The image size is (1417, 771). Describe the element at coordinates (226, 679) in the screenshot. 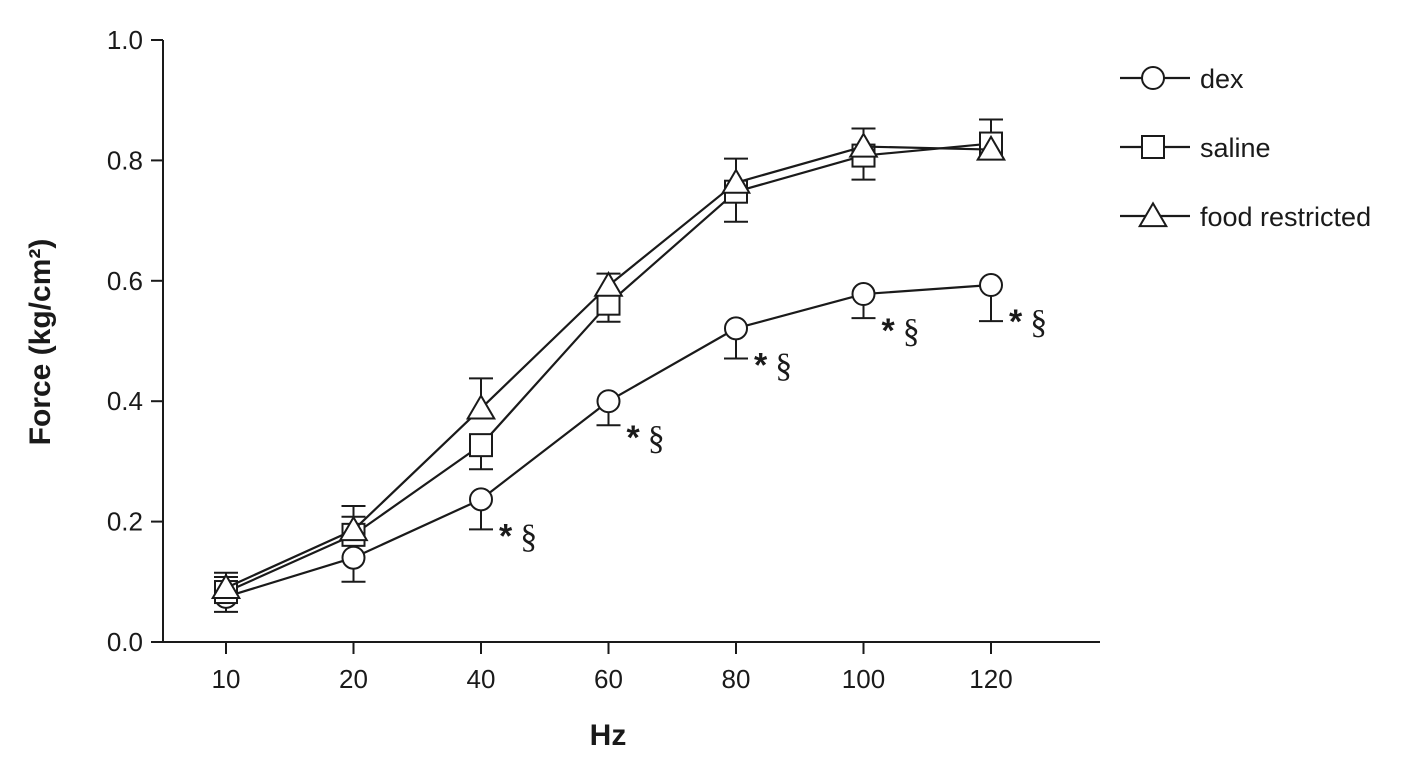

I see `x-tick-label: 10` at that location.